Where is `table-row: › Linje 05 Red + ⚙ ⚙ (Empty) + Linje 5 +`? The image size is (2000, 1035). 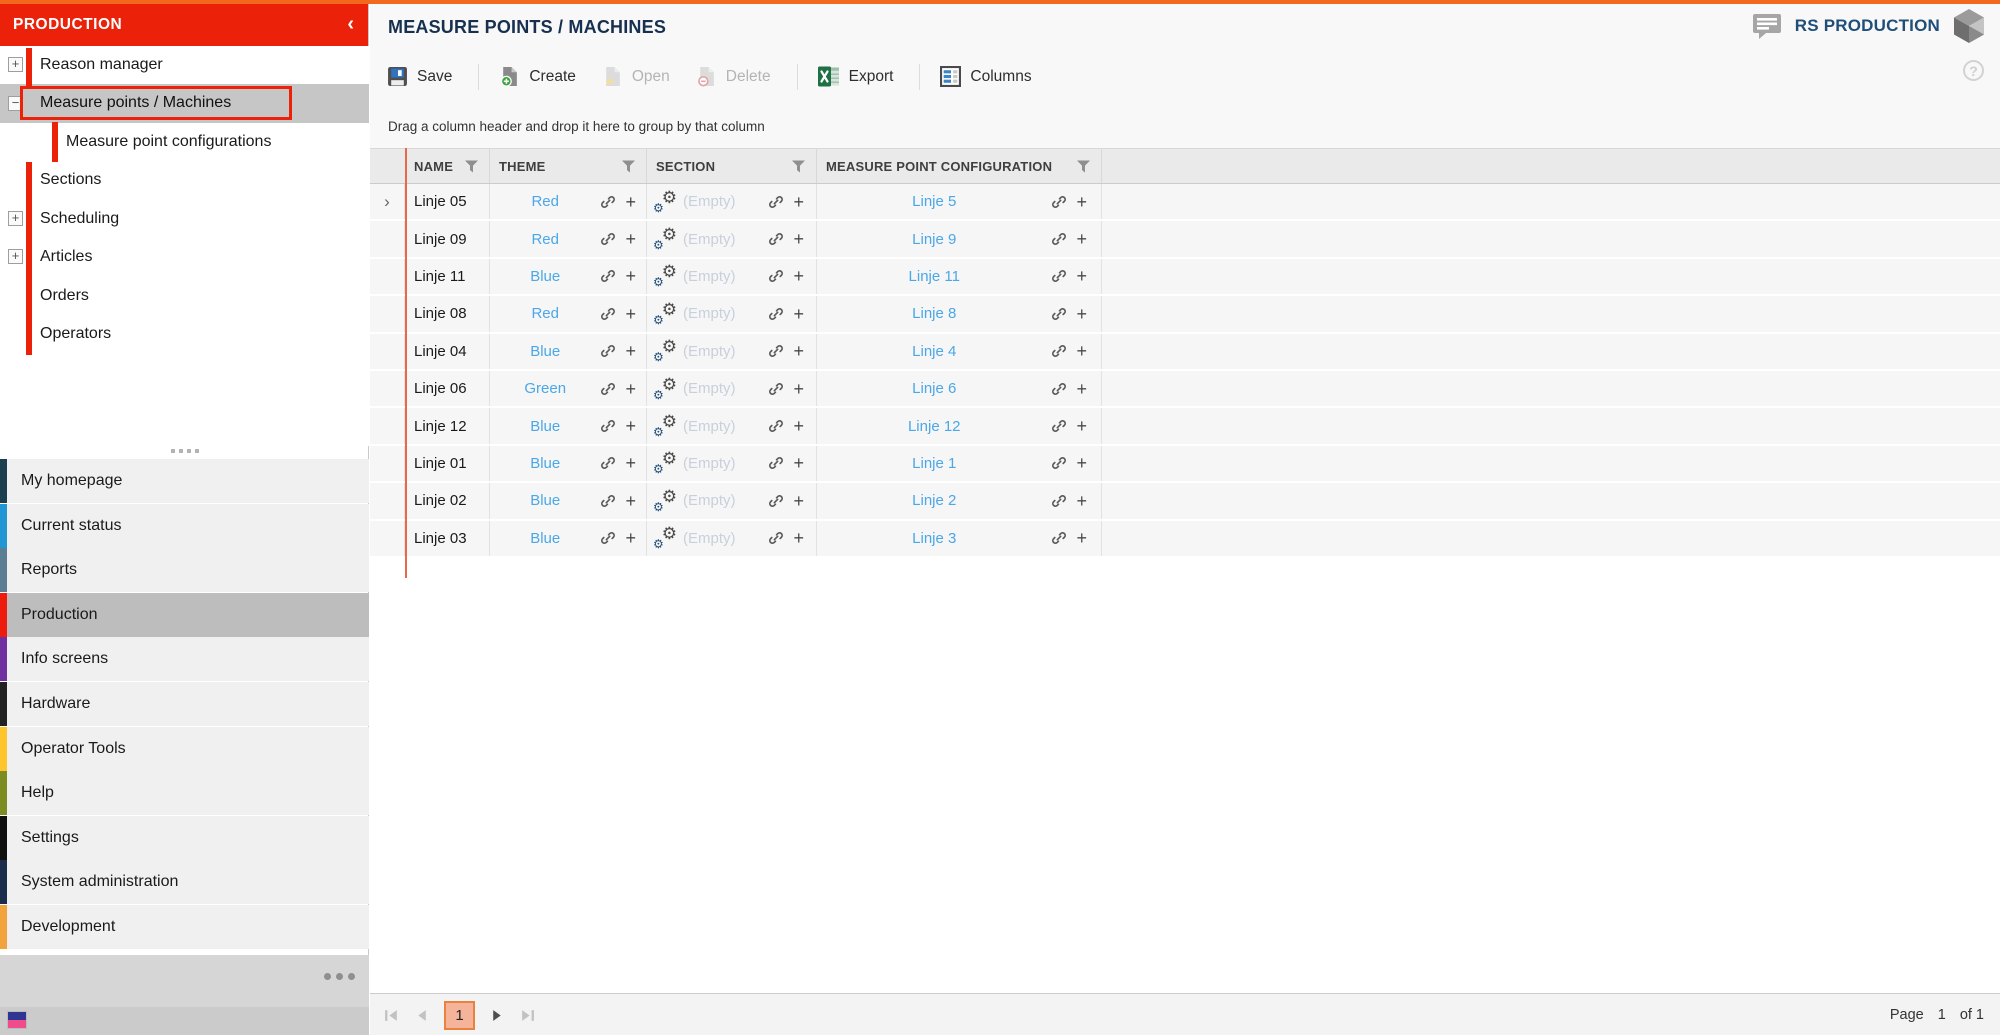
table-row: › Linje 05 Red + ⚙ ⚙ (Empty) + Linje 5 + is located at coordinates (1185, 203).